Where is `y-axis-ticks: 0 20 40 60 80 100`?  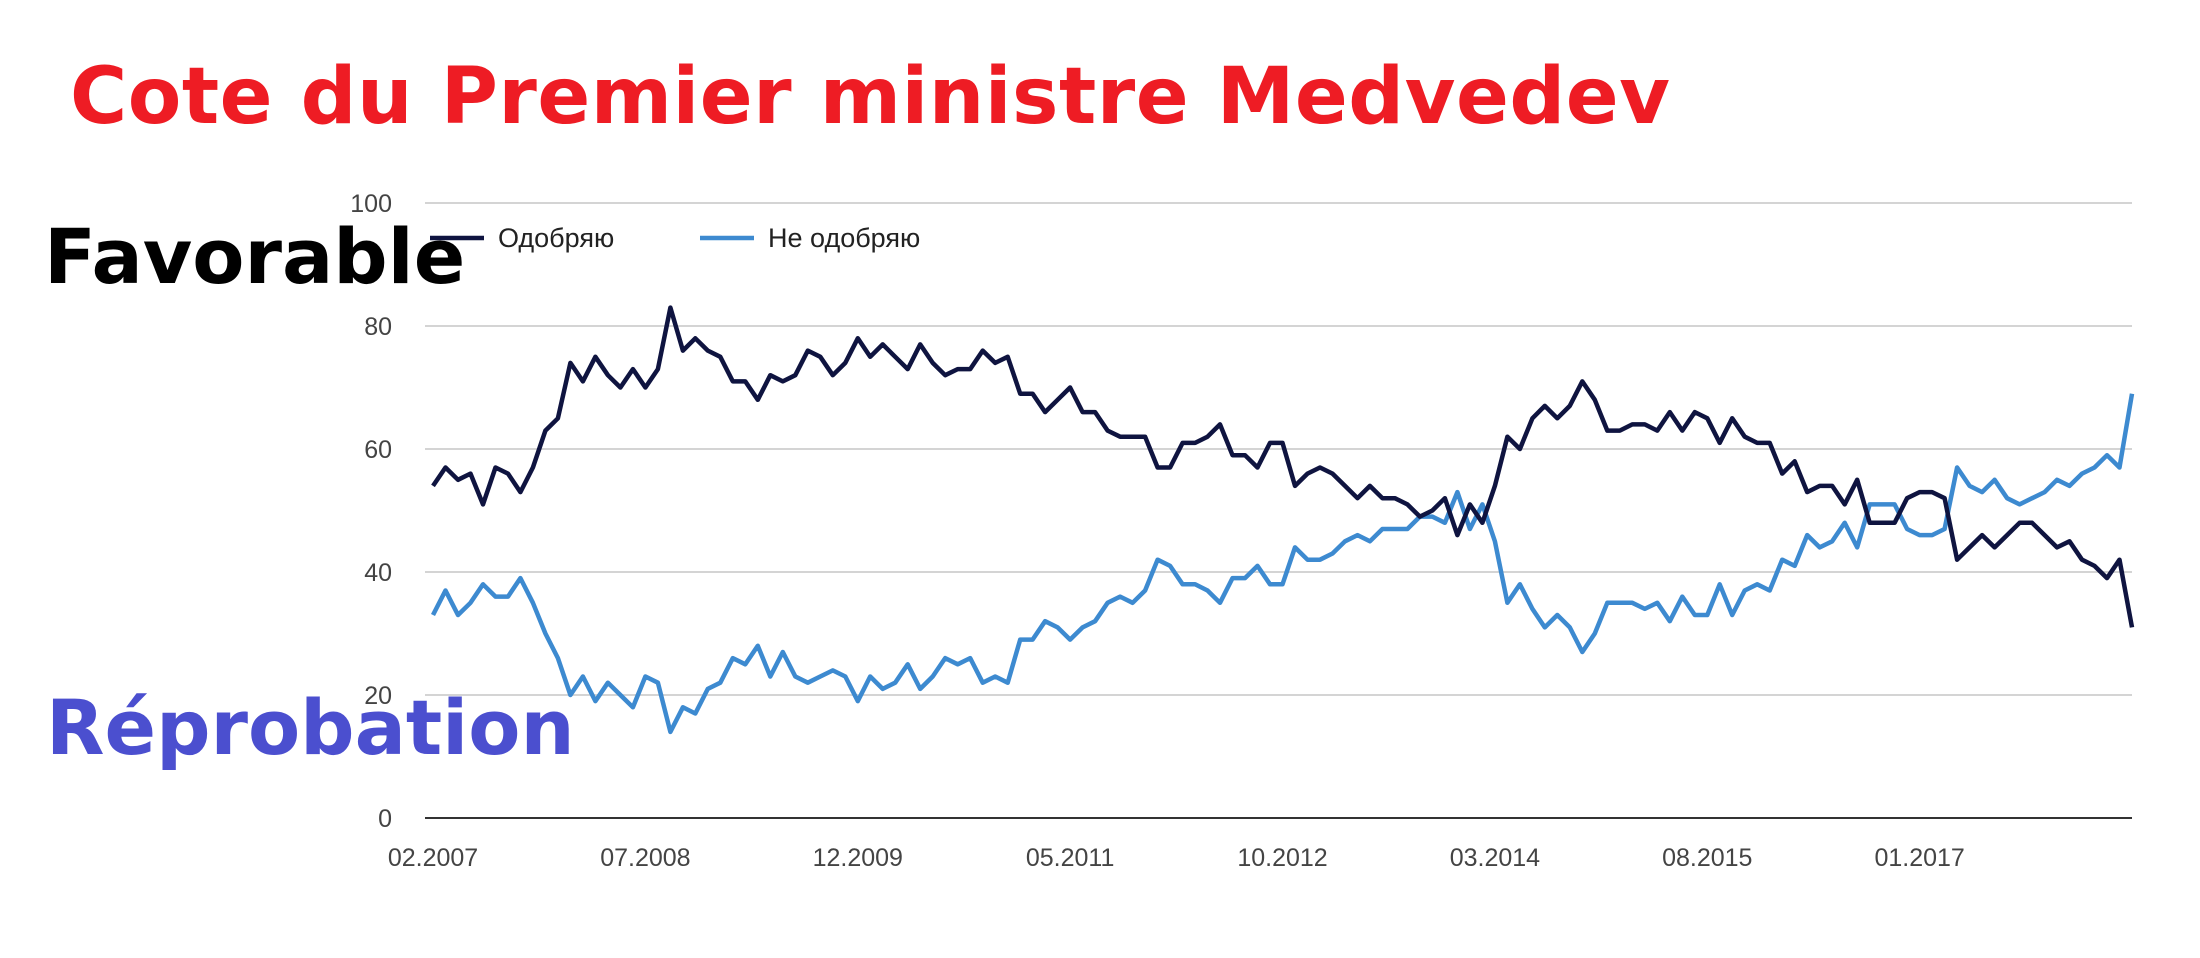 y-axis-ticks: 0 20 40 60 80 100 is located at coordinates (371, 511).